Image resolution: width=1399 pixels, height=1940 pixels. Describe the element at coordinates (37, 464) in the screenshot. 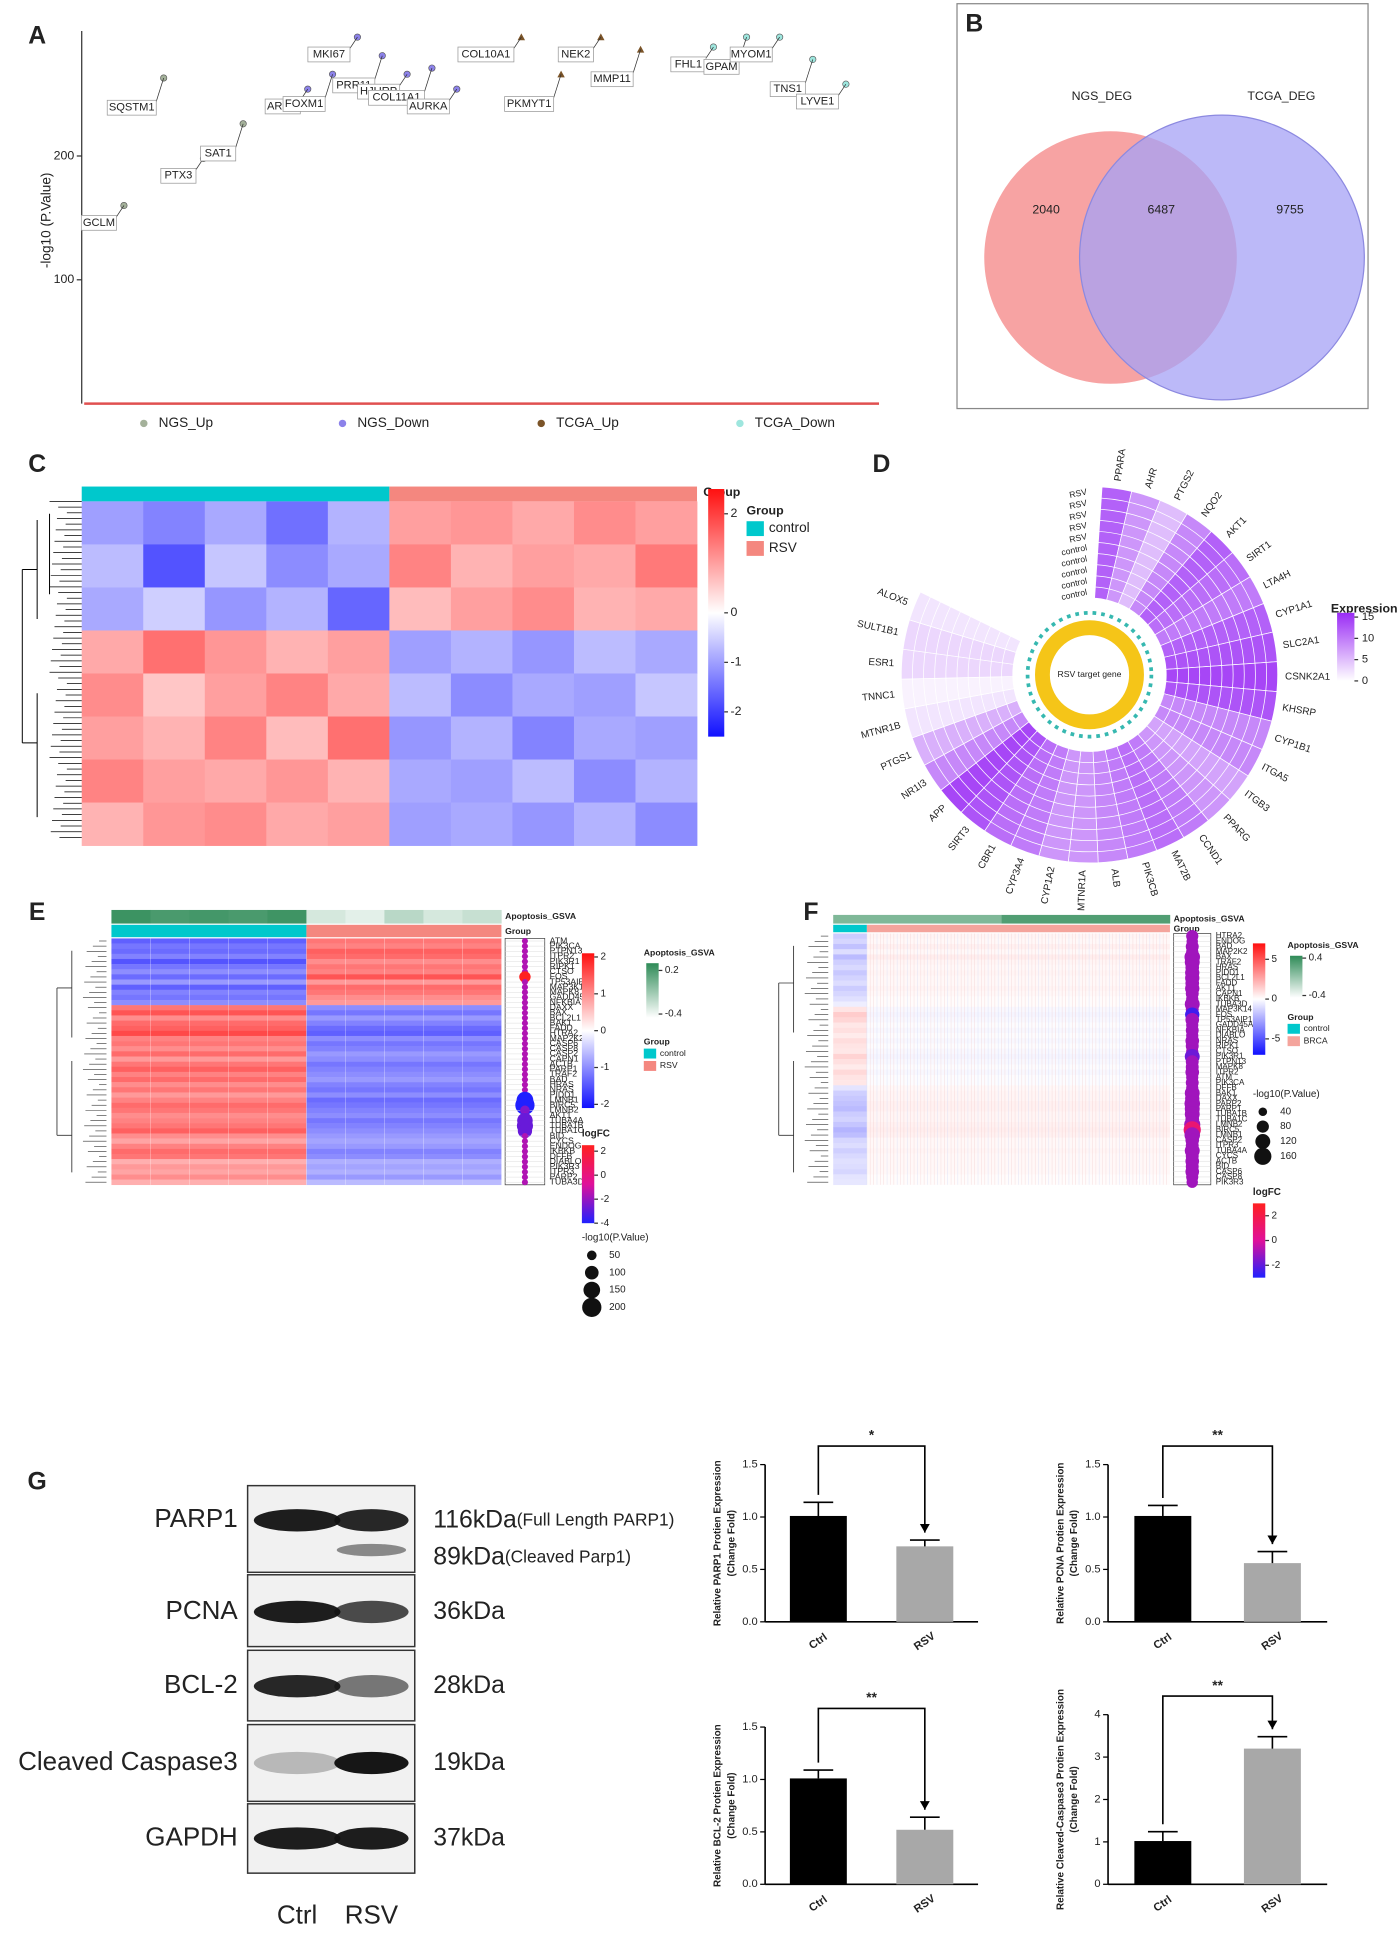

I see `panel-letter: C` at that location.